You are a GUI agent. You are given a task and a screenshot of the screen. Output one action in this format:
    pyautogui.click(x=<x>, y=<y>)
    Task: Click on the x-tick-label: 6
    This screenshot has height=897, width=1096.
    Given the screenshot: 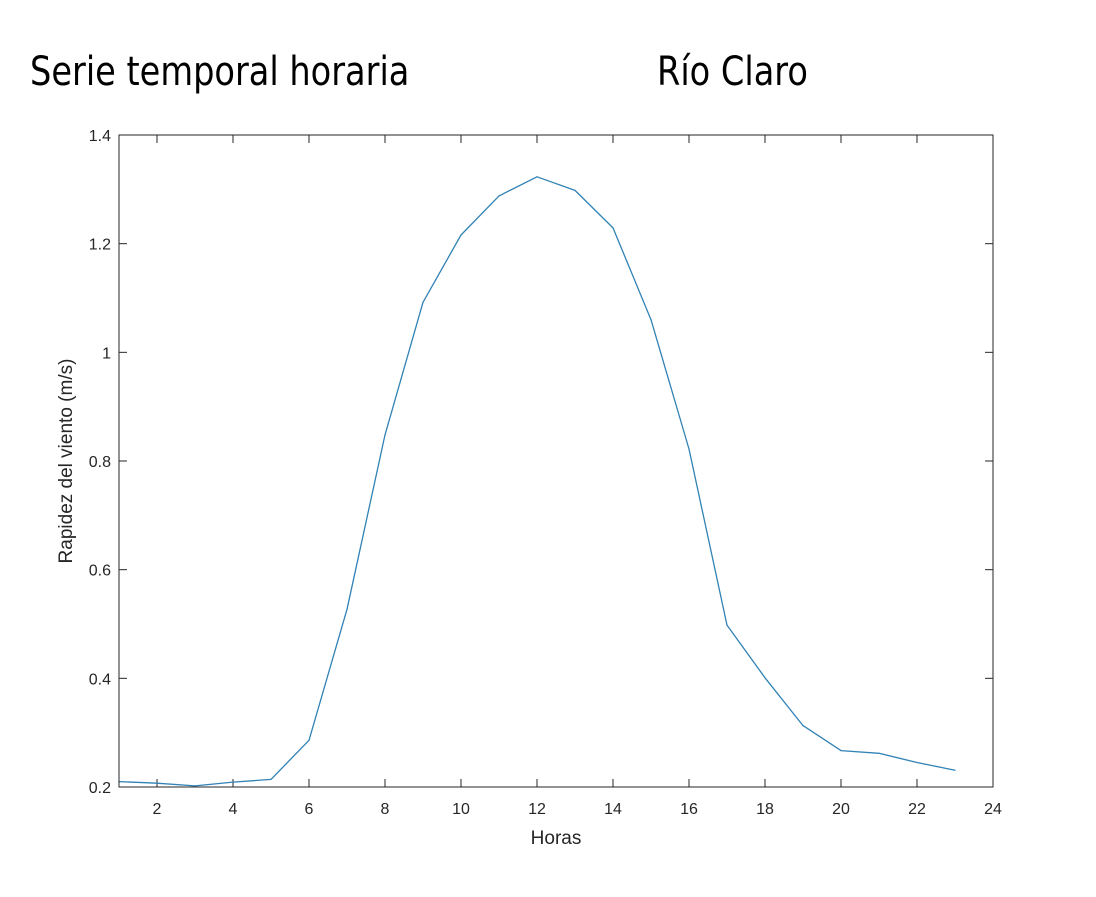 What is the action you would take?
    pyautogui.click(x=309, y=809)
    